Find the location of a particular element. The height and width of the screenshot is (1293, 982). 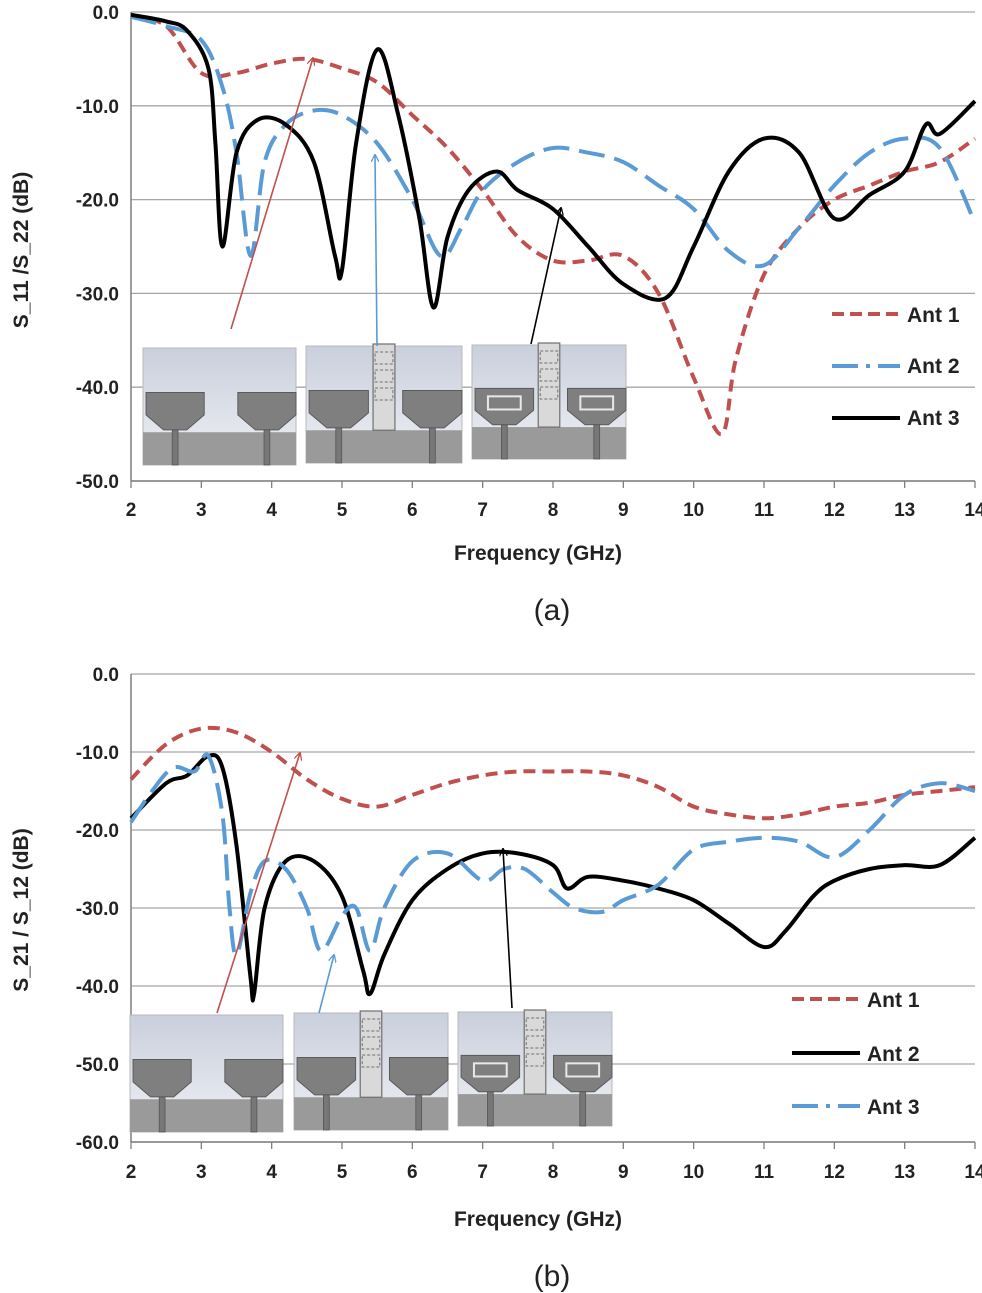

legend-a-ant1-label: Ant 1 is located at coordinates (933, 315).